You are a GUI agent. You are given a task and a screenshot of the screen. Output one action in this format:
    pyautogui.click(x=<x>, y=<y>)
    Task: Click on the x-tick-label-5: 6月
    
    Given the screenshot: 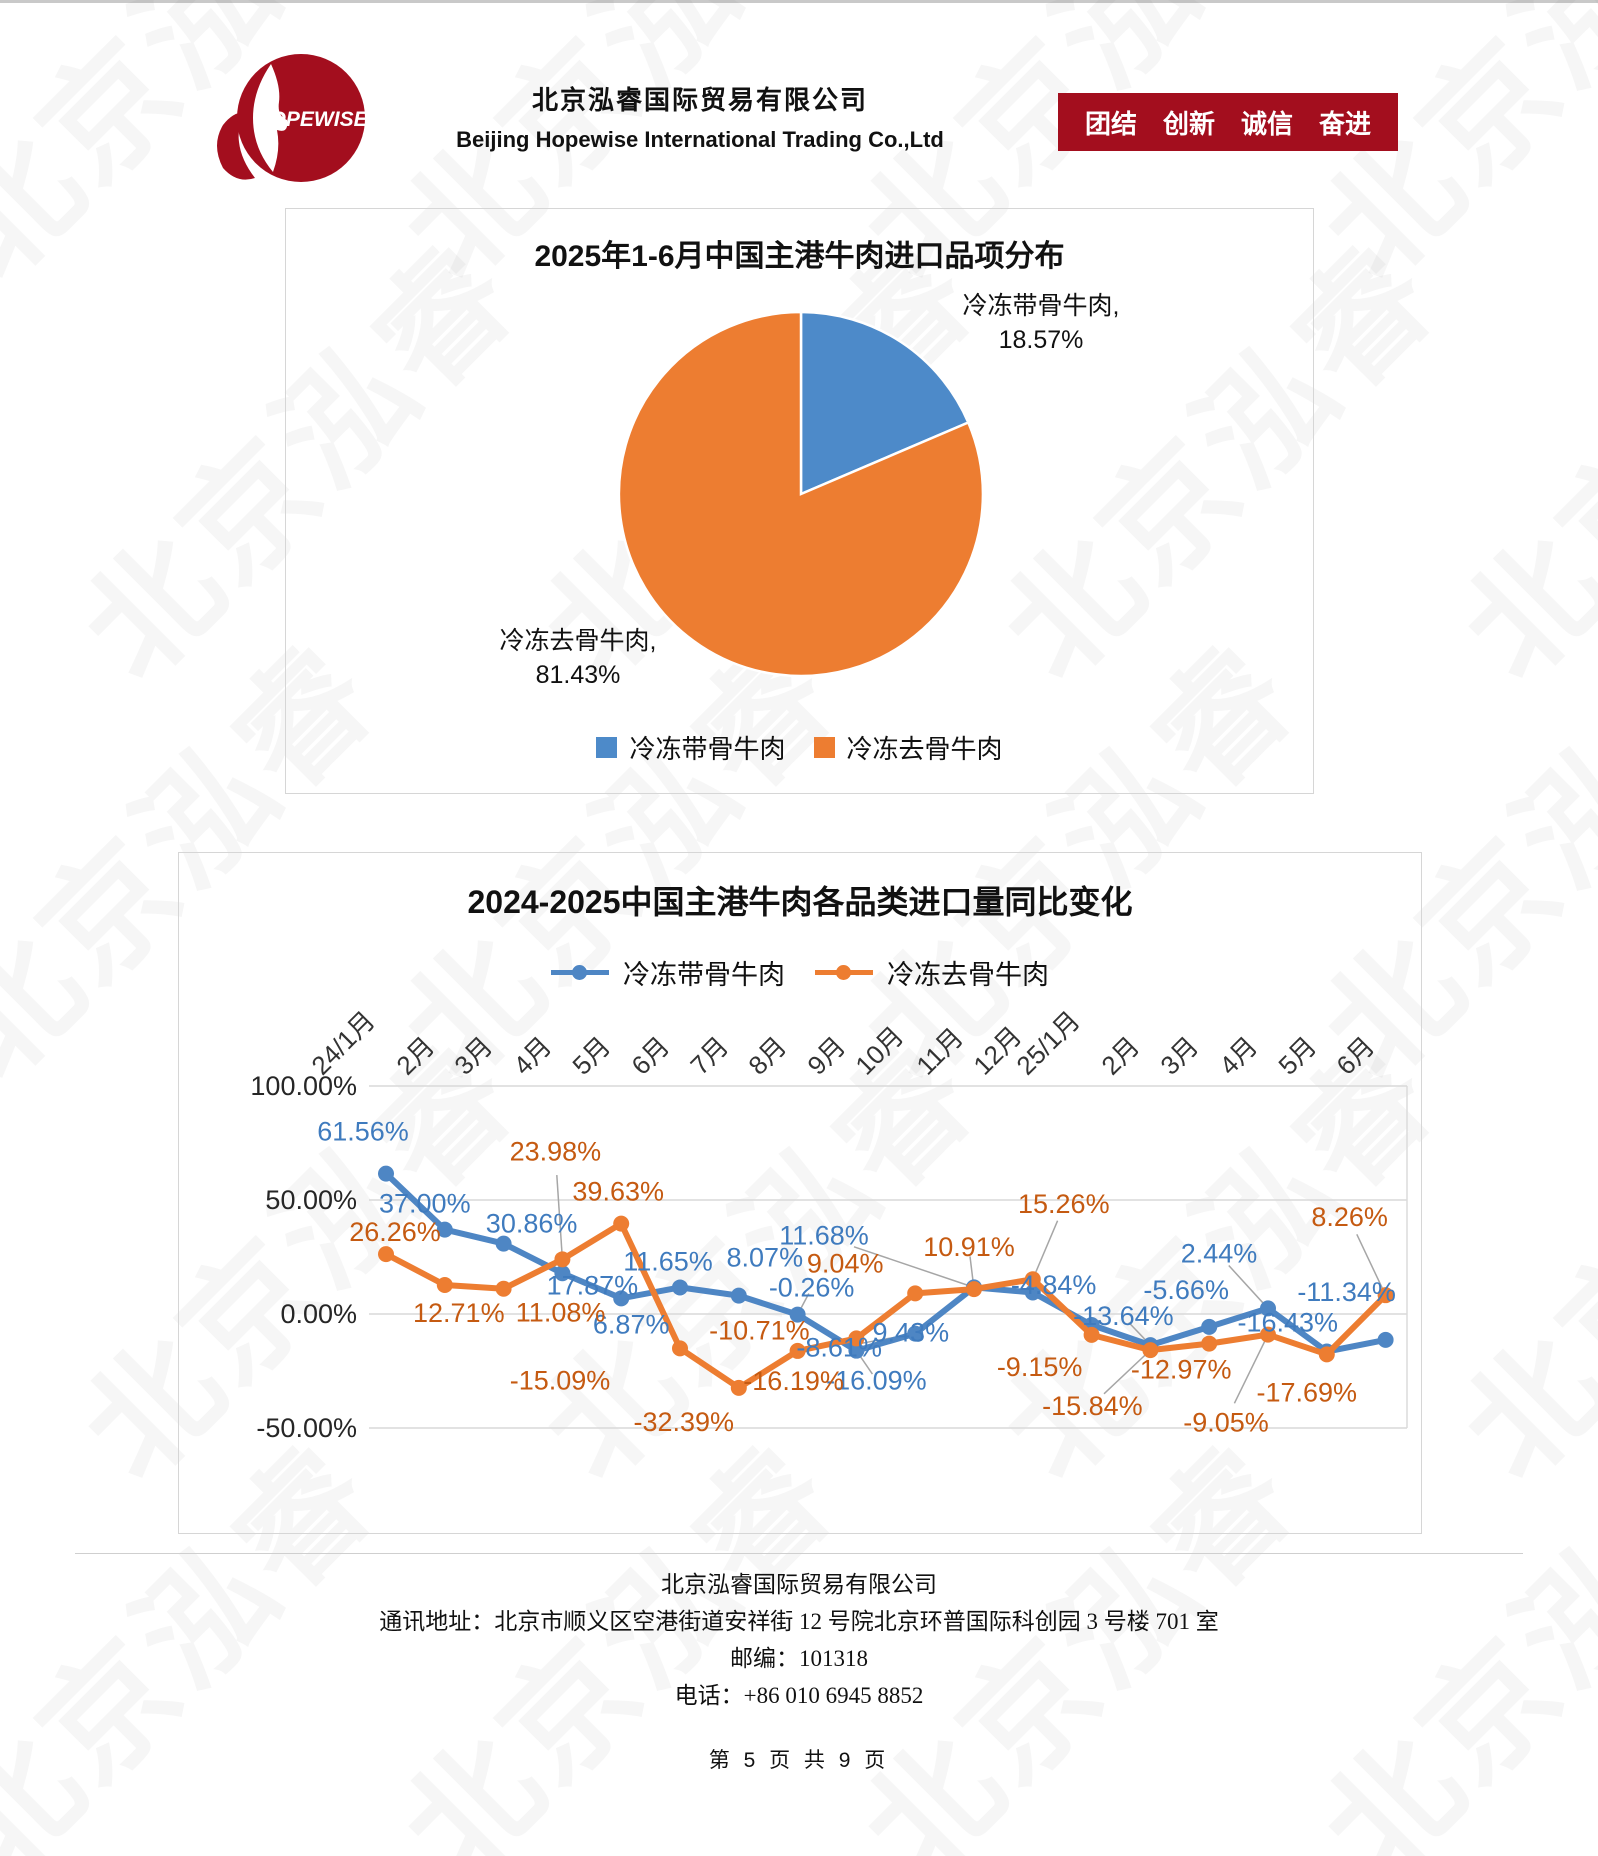 What is the action you would take?
    pyautogui.click(x=650, y=1055)
    